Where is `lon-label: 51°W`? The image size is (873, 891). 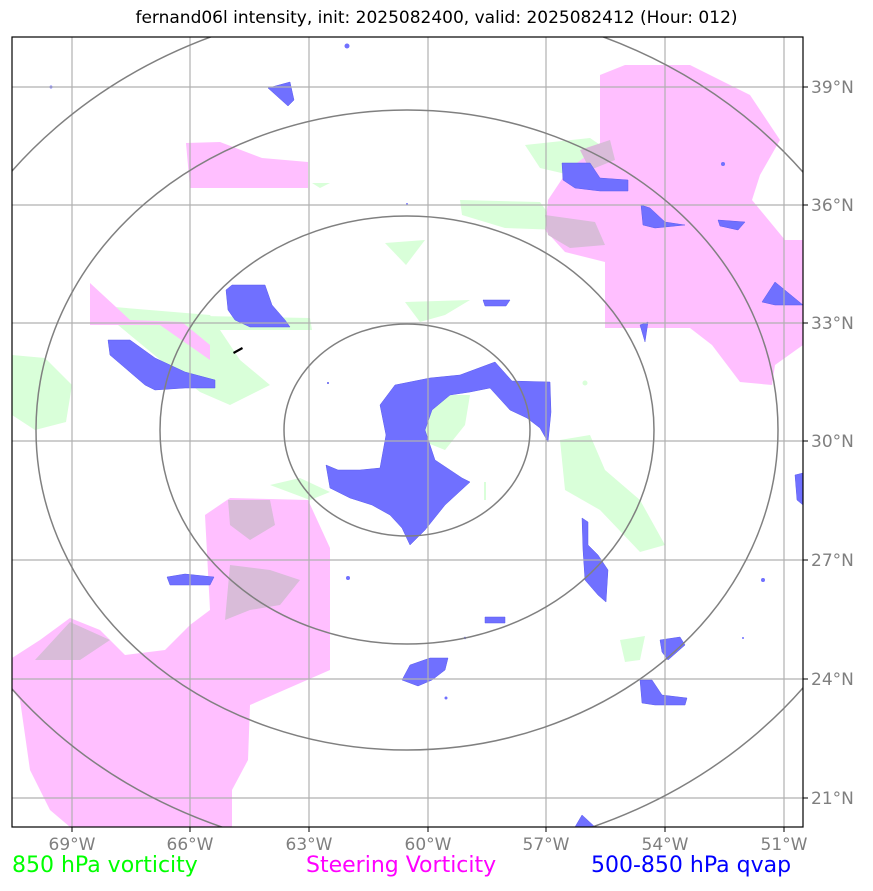 lon-label: 51°W is located at coordinates (784, 845).